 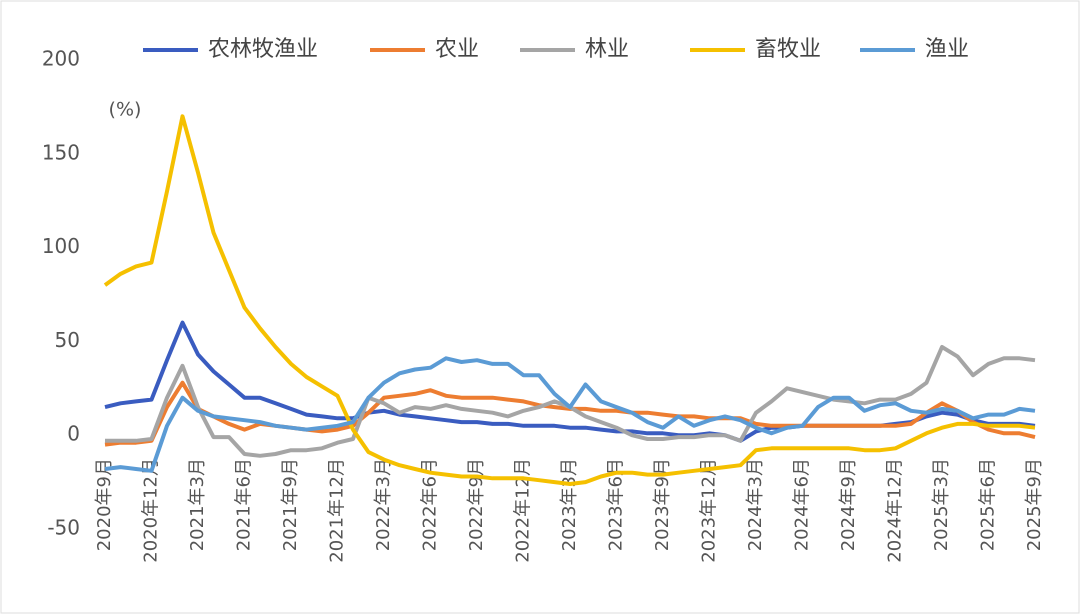 What do you see at coordinates (63, 528) in the screenshot?
I see `y-tick-label: -50` at bounding box center [63, 528].